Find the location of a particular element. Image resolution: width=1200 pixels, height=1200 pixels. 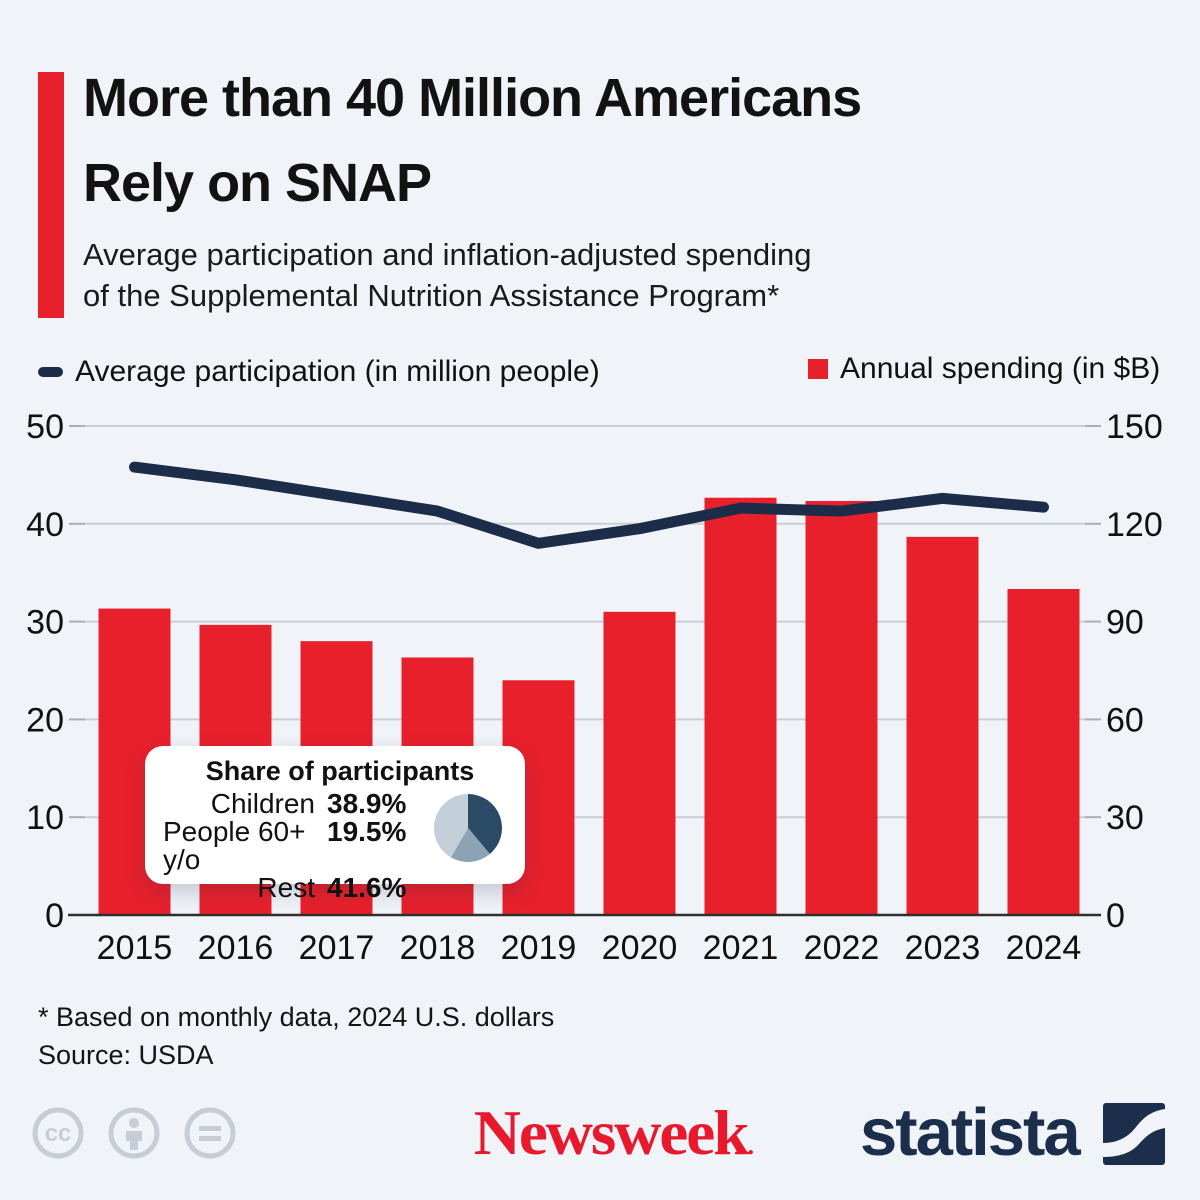

year-label-2020: 2020 is located at coordinates (640, 948).